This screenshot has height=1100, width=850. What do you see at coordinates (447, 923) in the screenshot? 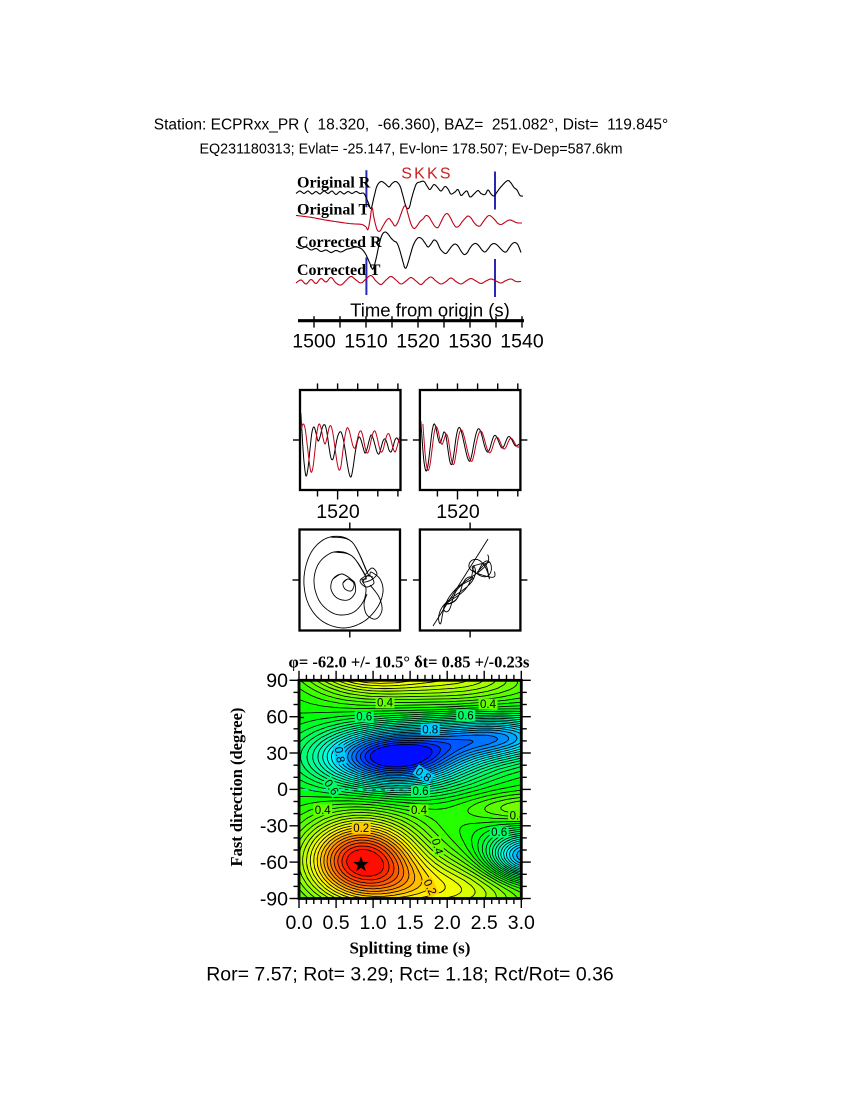
I see `svg-text: 2.0` at bounding box center [447, 923].